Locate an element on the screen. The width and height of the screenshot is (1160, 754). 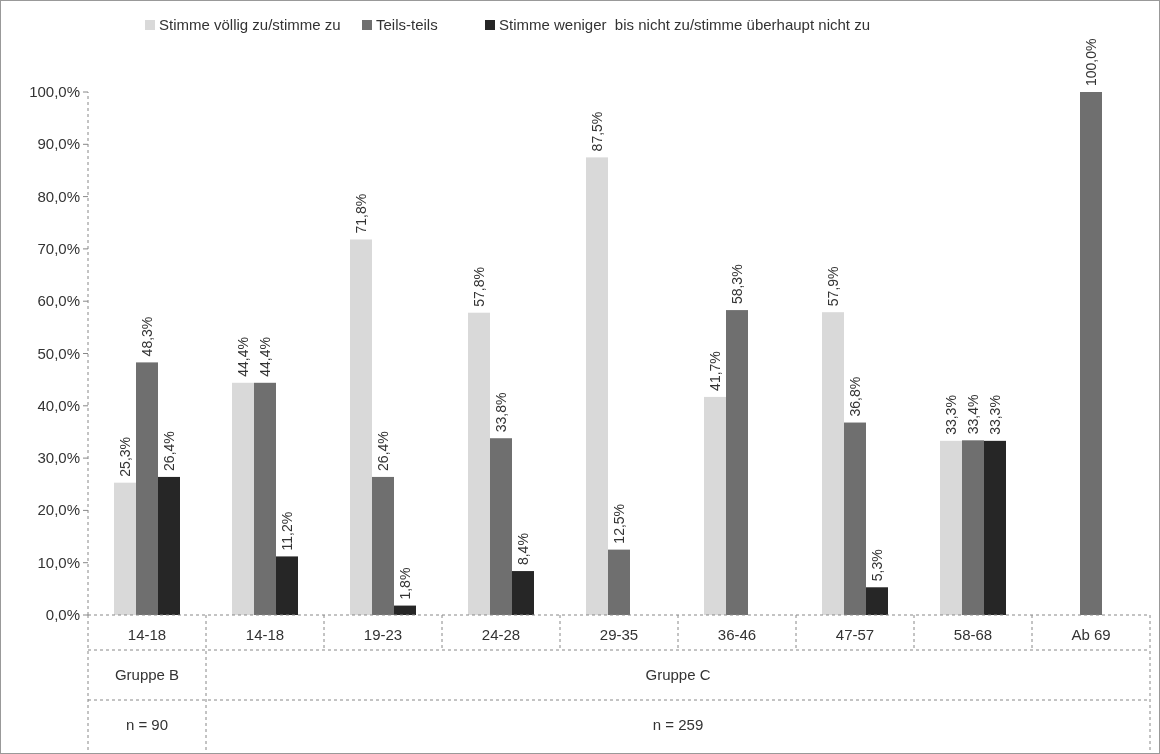
x-tick-label: 58-68 is located at coordinates (973, 634).